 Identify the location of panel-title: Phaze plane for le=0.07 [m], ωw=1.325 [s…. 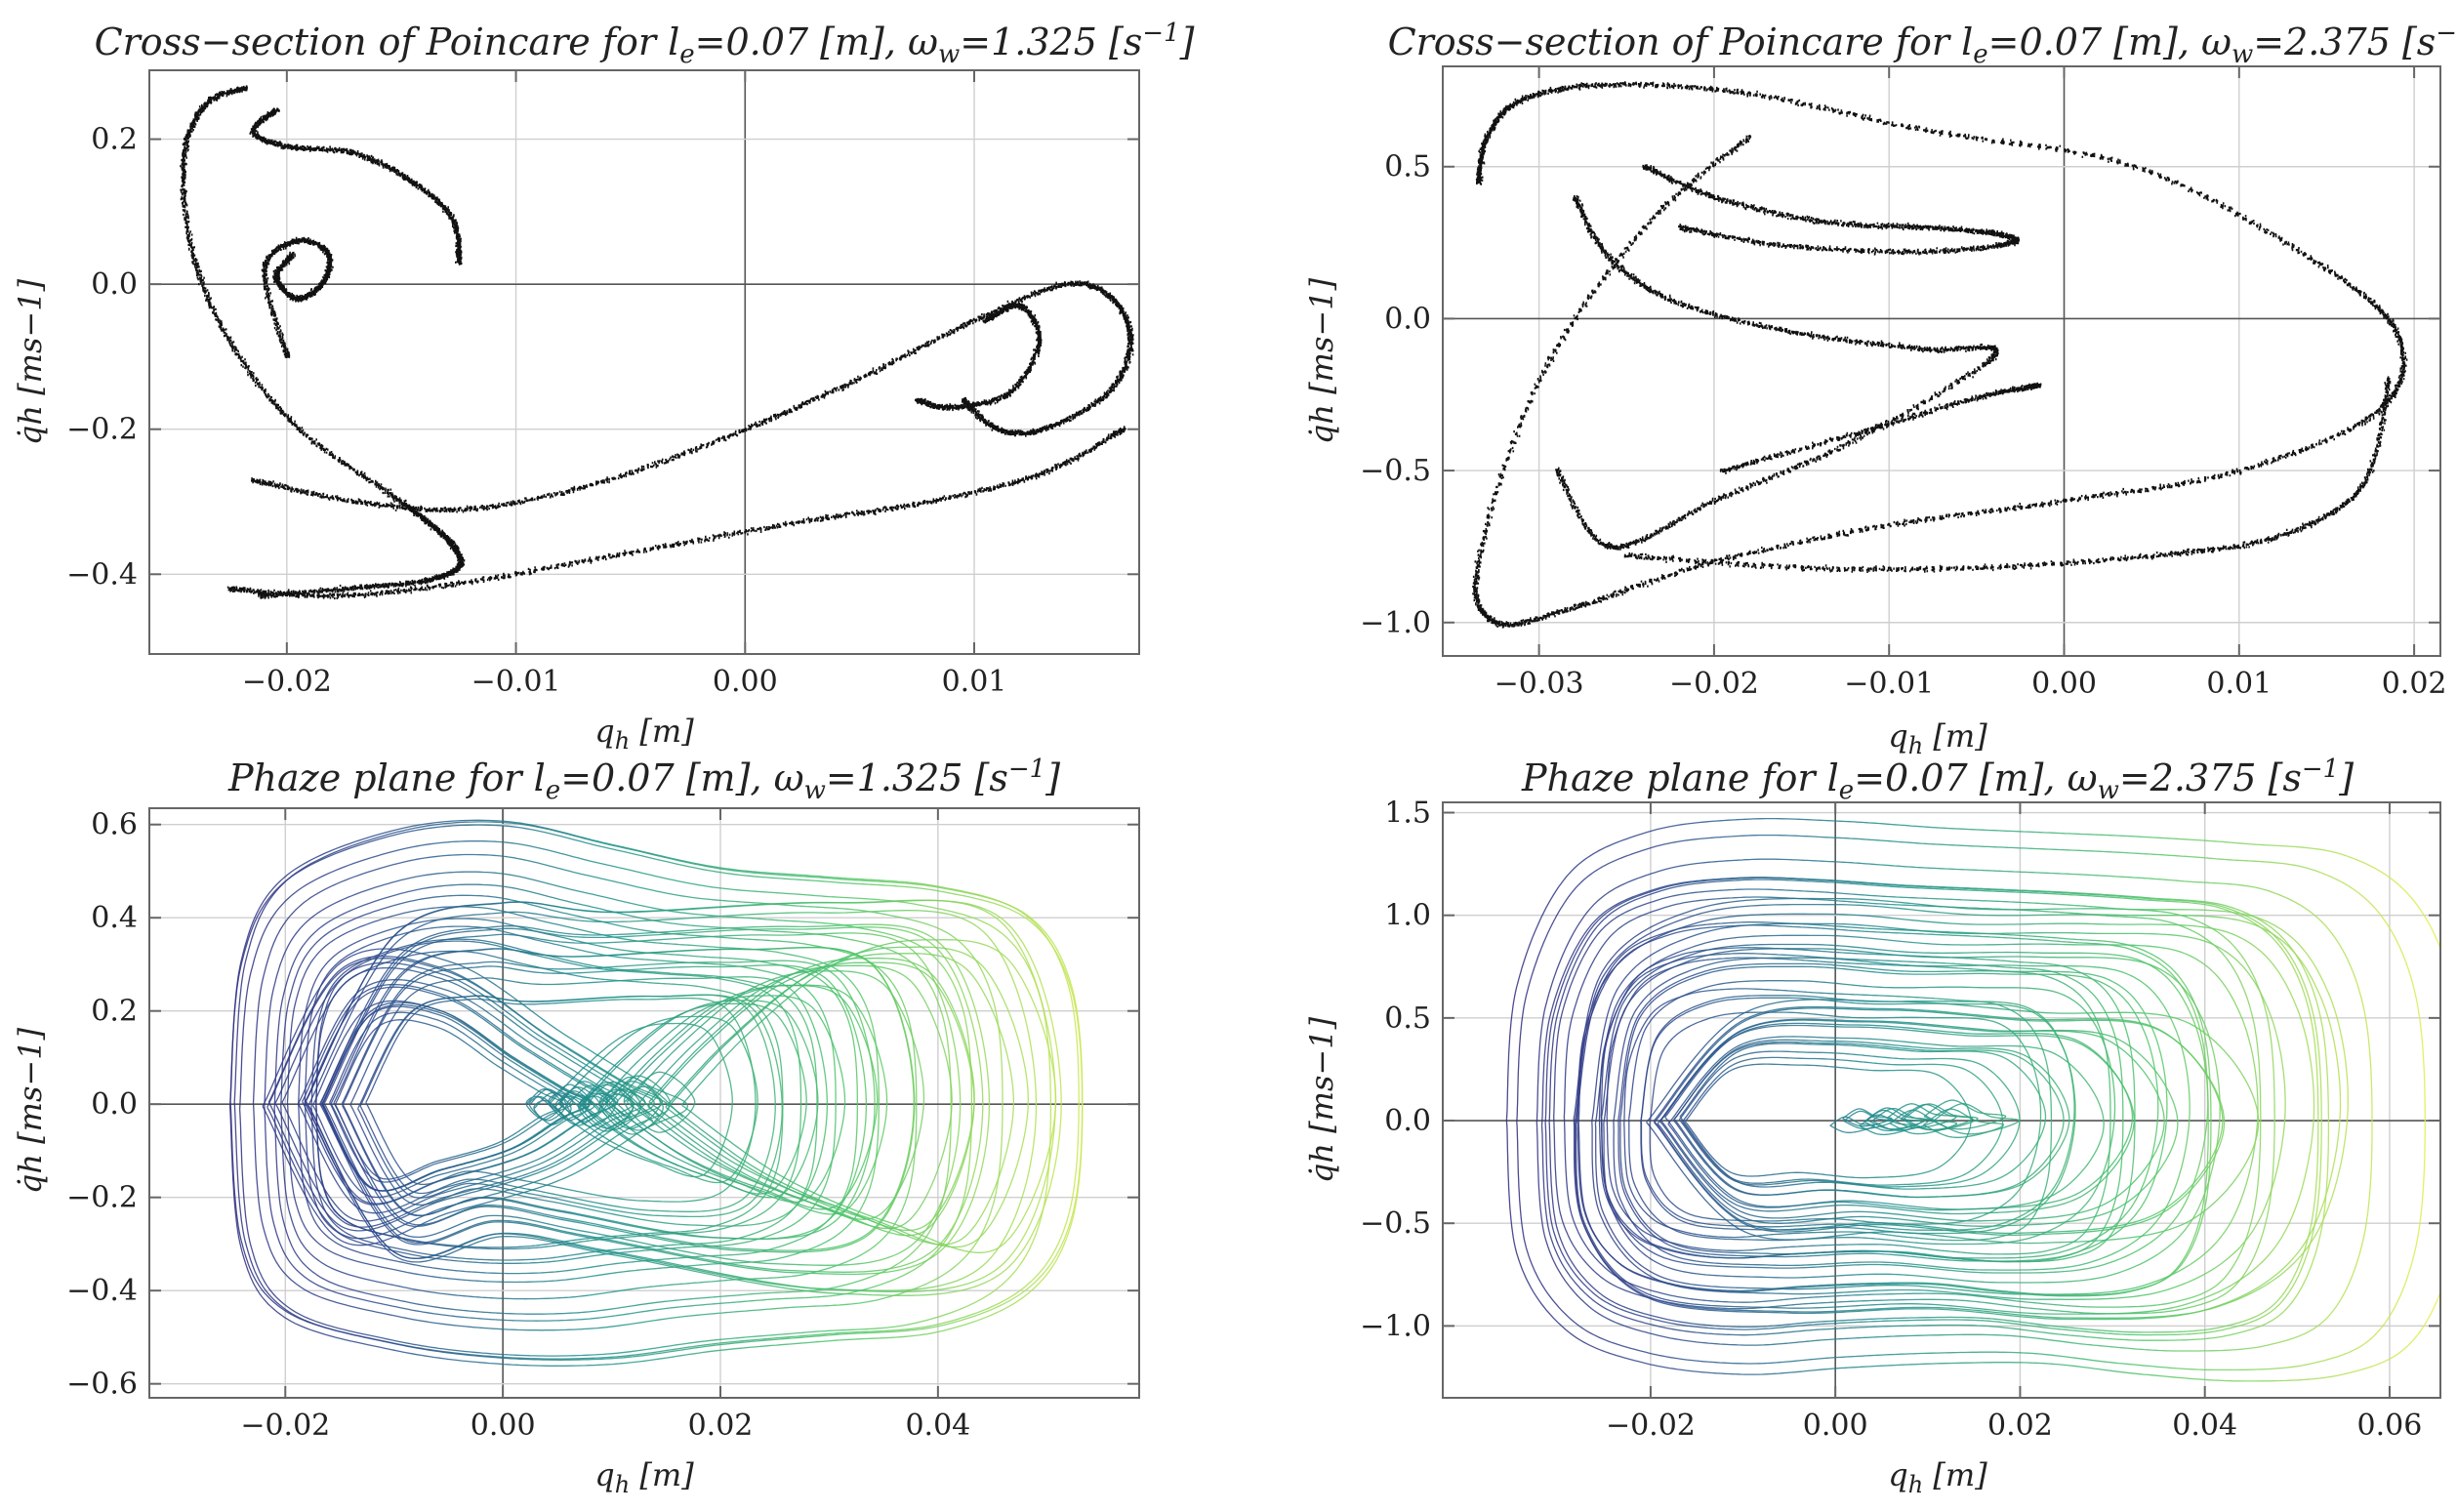
(643, 780).